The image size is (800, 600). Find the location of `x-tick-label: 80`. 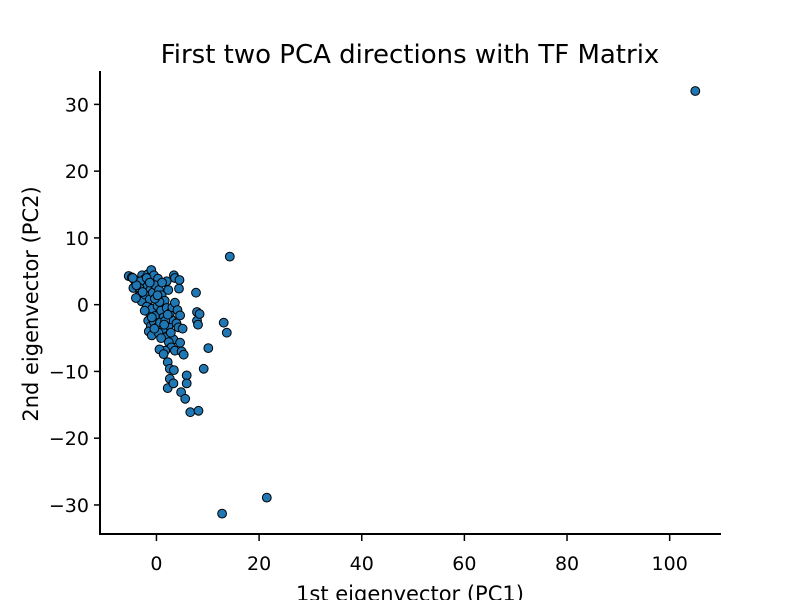

x-tick-label: 80 is located at coordinates (567, 564).